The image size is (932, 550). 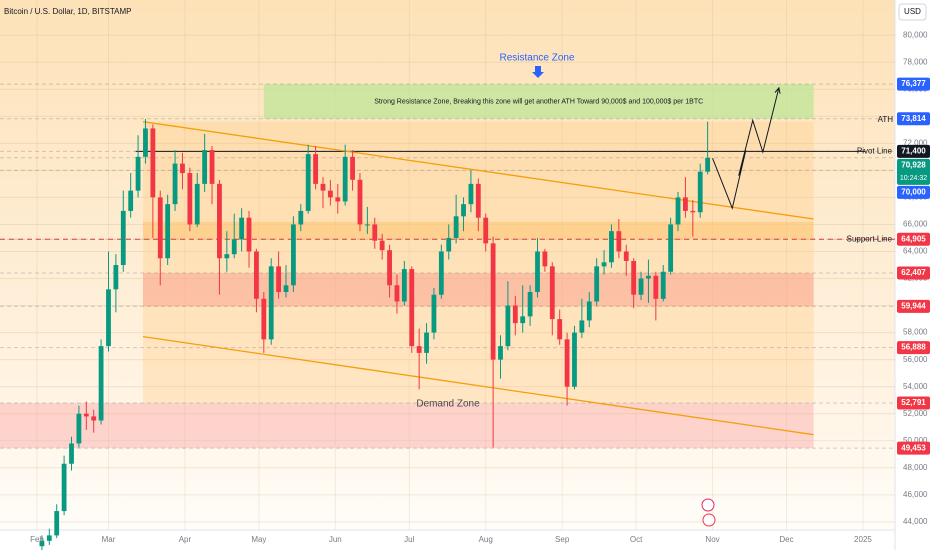 I want to click on currency-button, so click(x=912, y=12).